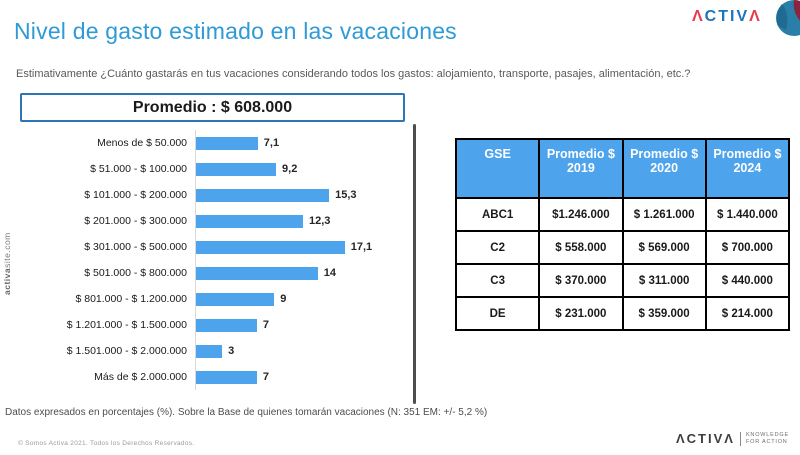  I want to click on bar-area: 3, so click(301, 351).